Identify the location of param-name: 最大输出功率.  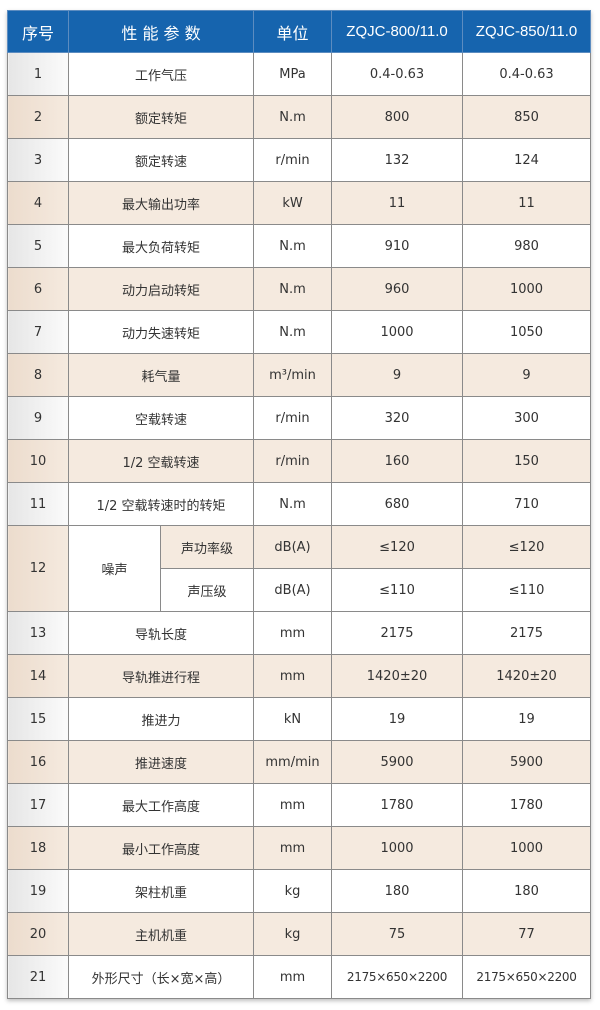
(161, 203).